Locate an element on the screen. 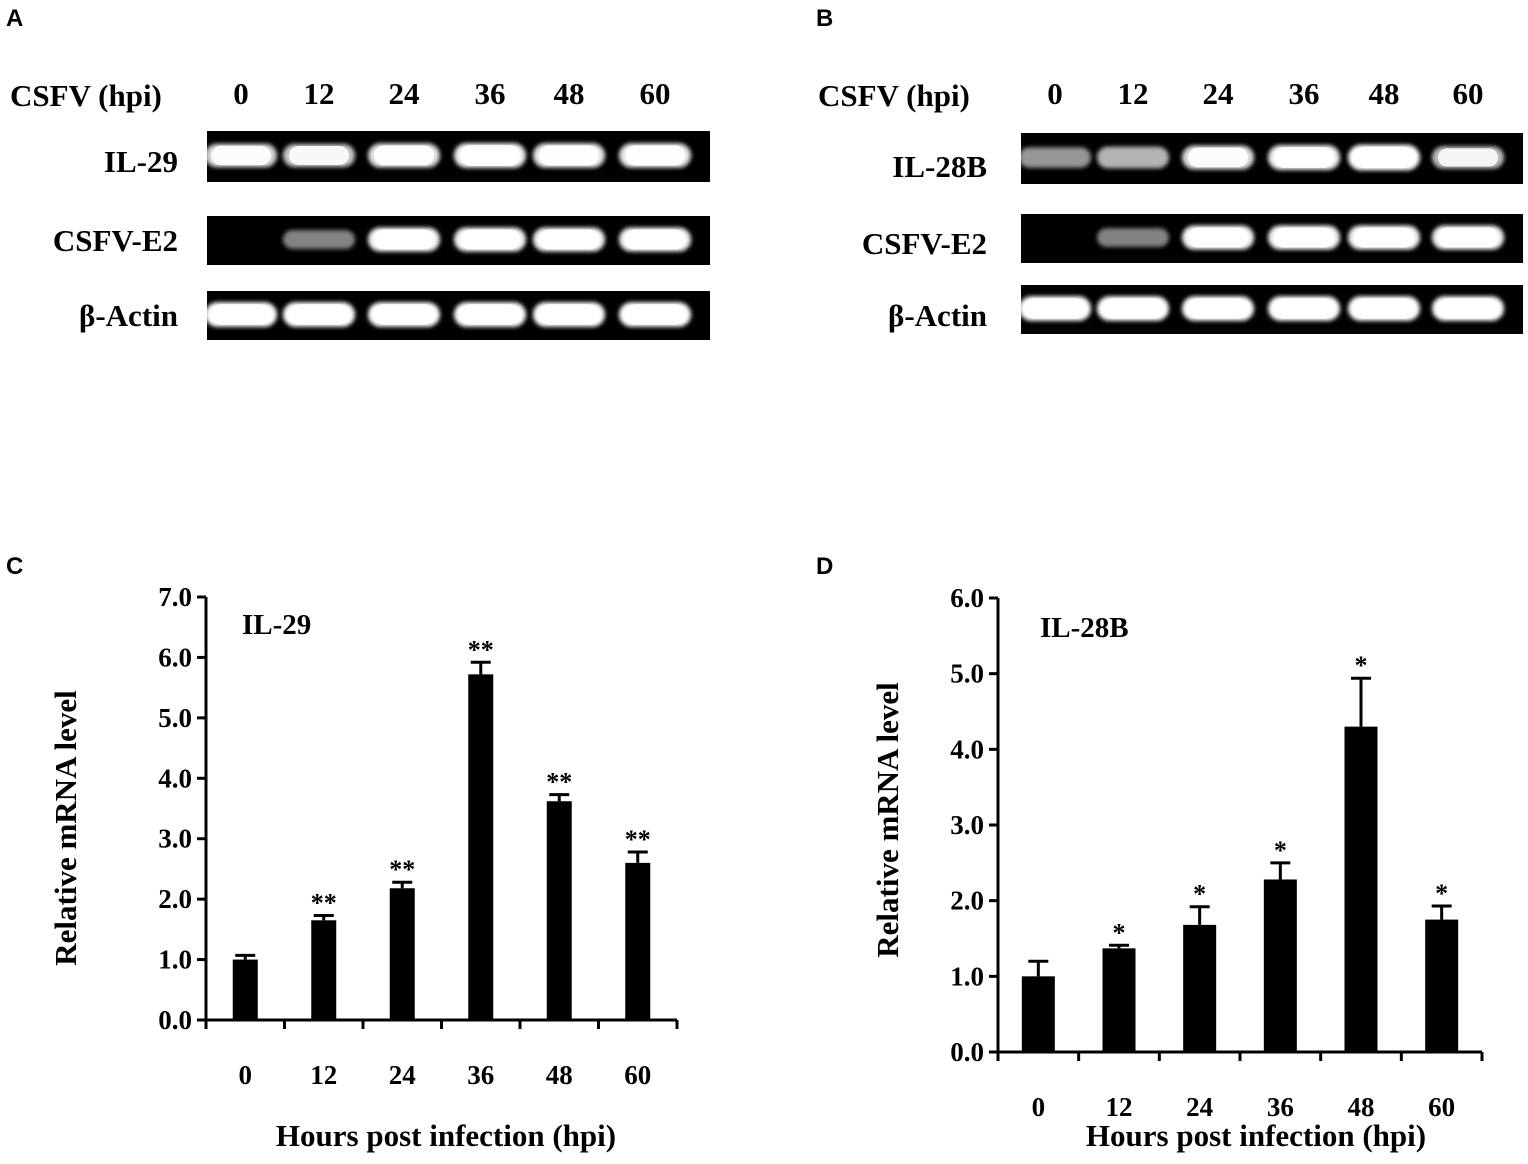  gel-a-rows: IL-29 CSFV-E2 β-Actin is located at coordinates (381, 235).